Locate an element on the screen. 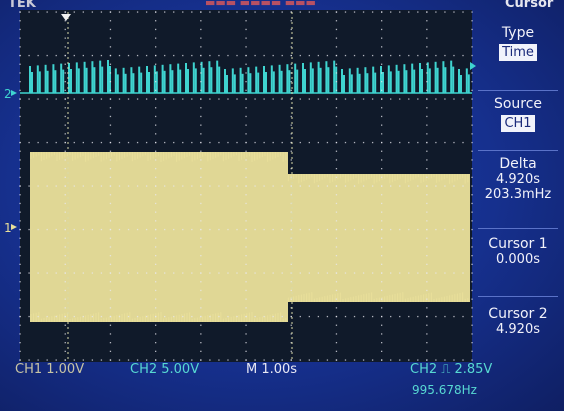  menu-cursor1-value: 0.000s is located at coordinates (518, 259).